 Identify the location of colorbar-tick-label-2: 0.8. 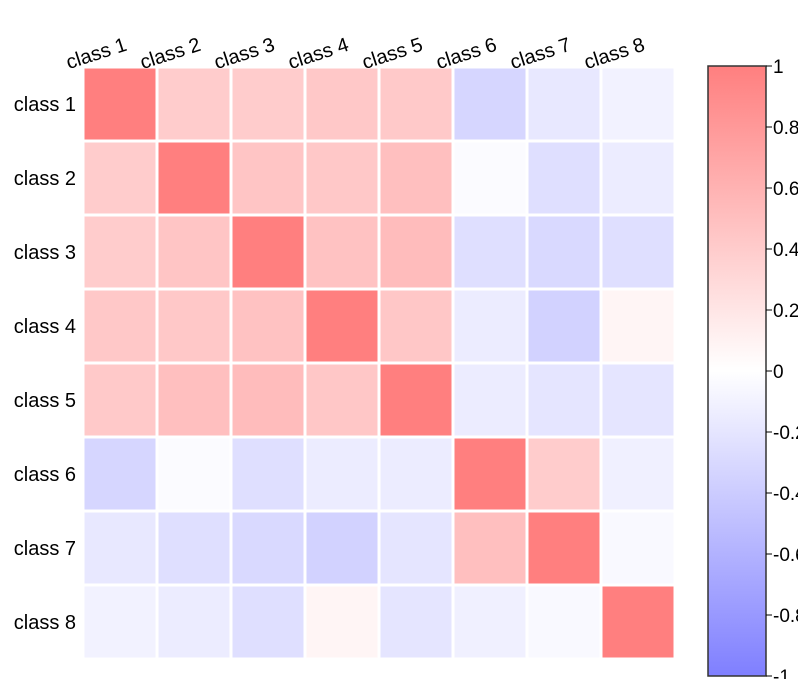
(785, 128).